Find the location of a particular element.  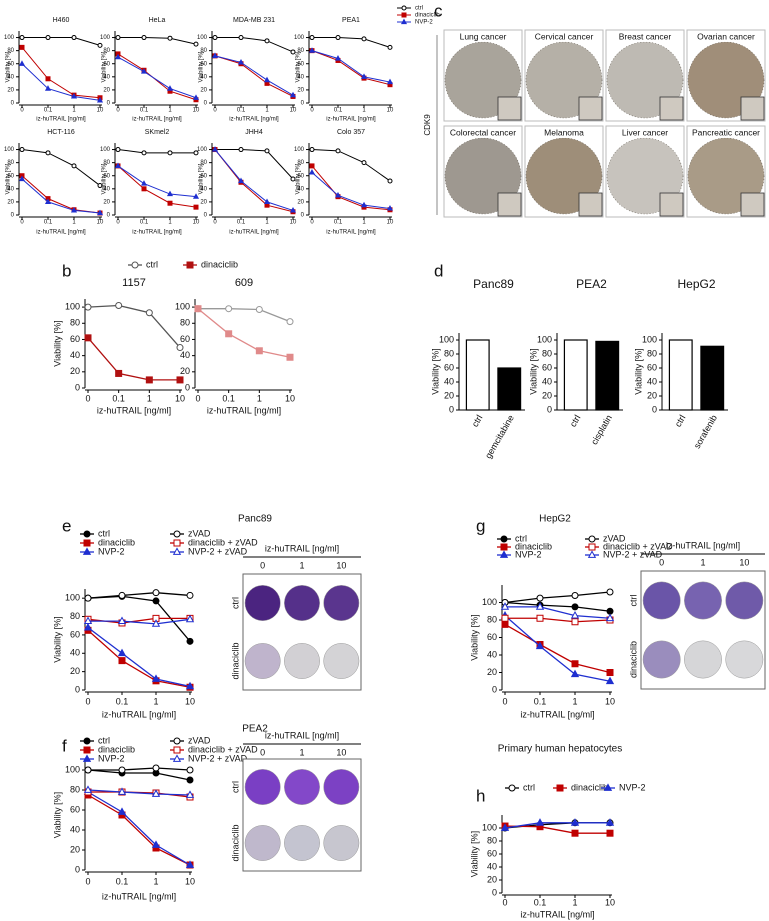

chart-title: HCT-116 is located at coordinates (61, 132).